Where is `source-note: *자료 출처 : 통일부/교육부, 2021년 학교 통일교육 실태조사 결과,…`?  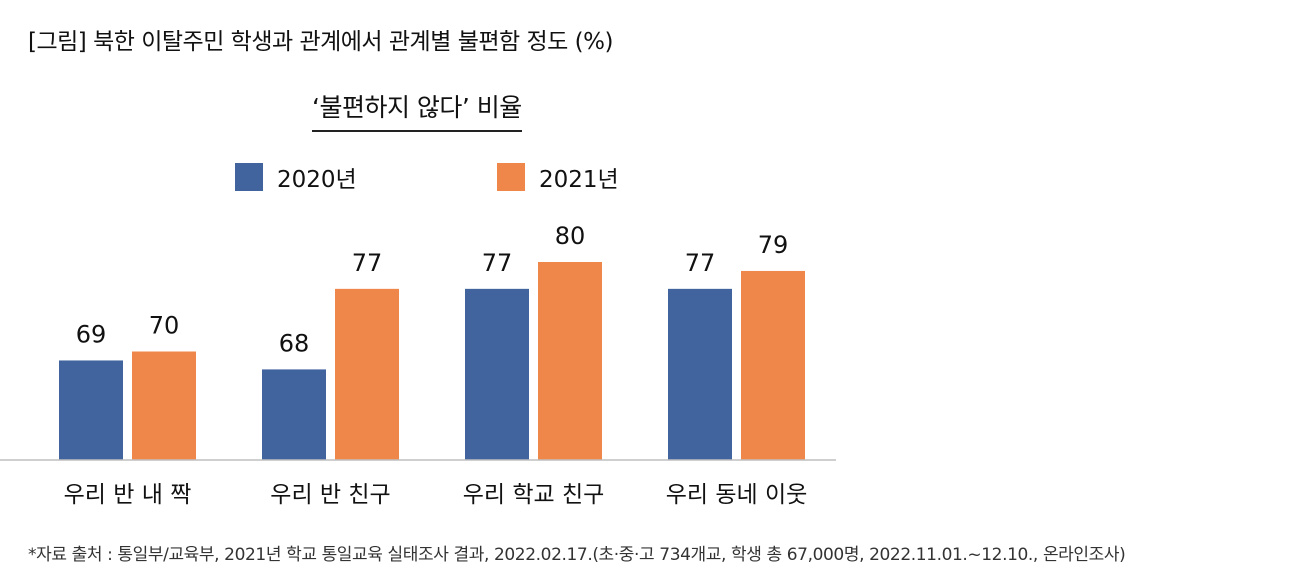
source-note: *자료 출처 : 통일부/교육부, 2021년 학교 통일교육 실태조사 결과,… is located at coordinates (577, 555).